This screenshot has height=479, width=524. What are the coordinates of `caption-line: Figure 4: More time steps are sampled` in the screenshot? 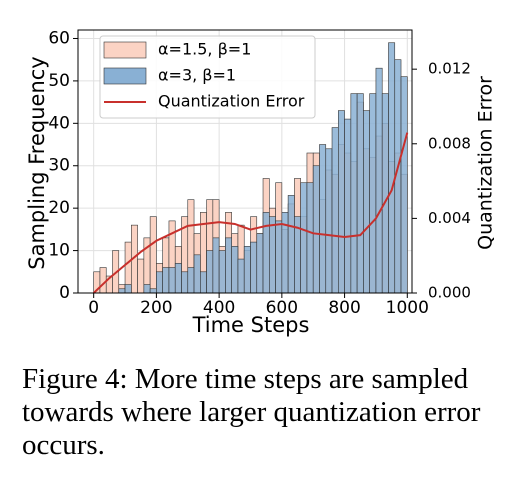 It's located at (245, 379).